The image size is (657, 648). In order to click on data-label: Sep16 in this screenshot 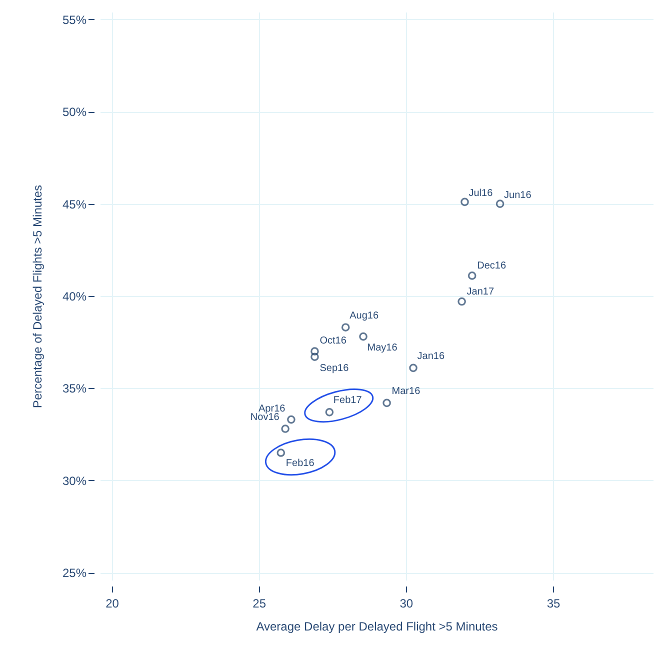, I will do `click(335, 368)`.